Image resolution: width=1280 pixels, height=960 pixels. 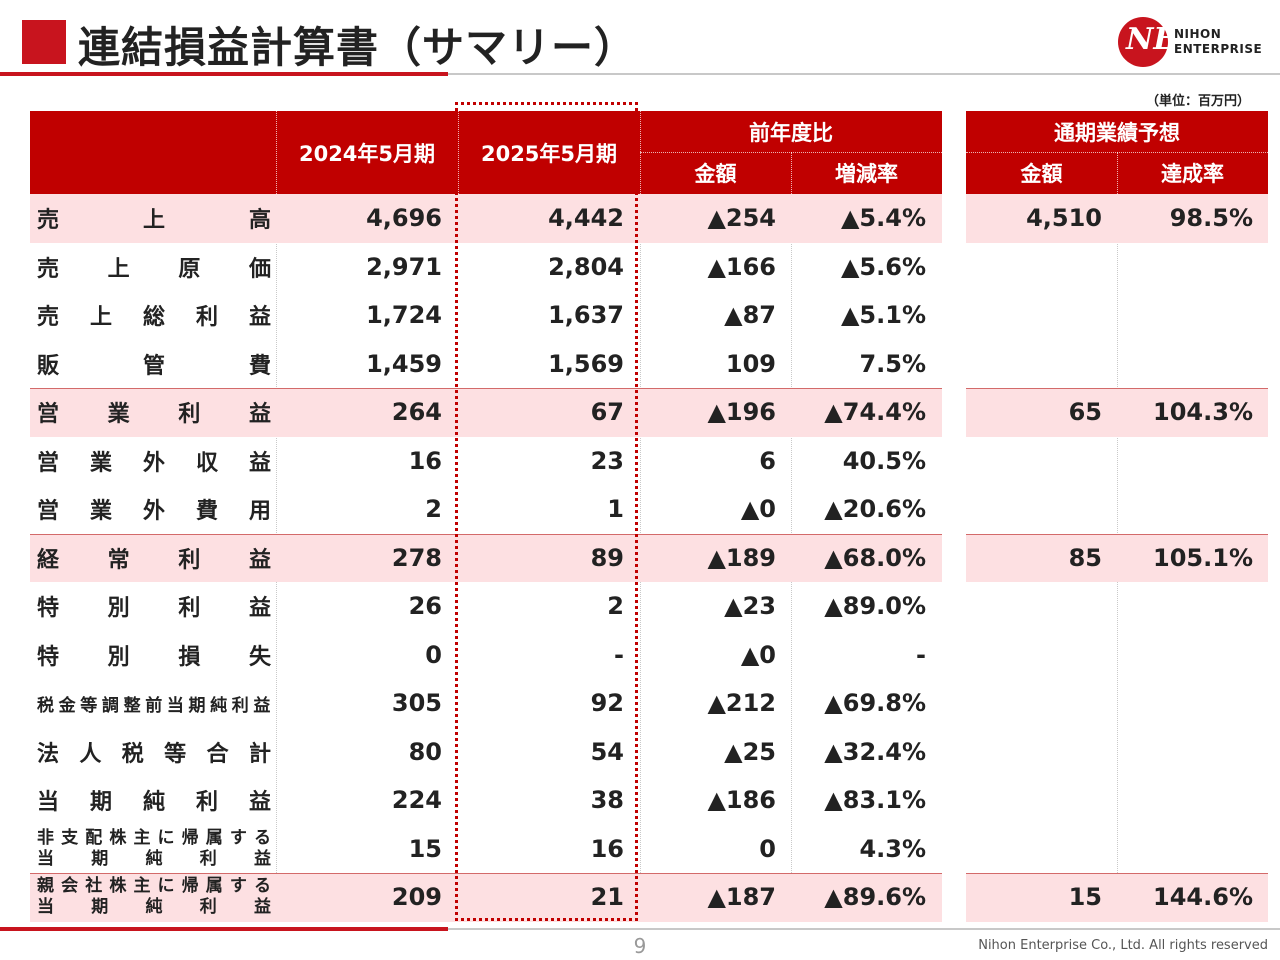 I want to click on company-logo: NE NIHON ENTERPRISE, so click(x=1193, y=43).